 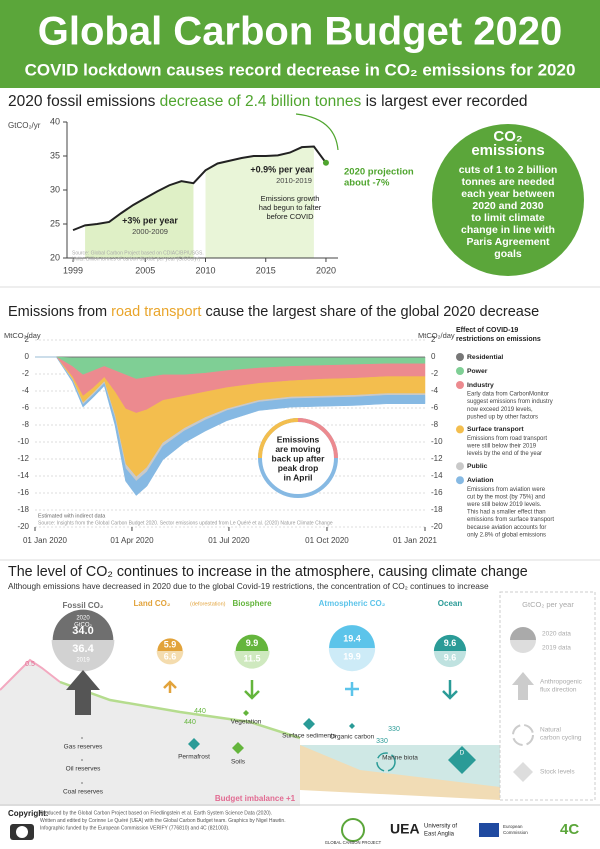 What do you see at coordinates (290, 198) in the screenshot?
I see `annotation: Emissions growth` at bounding box center [290, 198].